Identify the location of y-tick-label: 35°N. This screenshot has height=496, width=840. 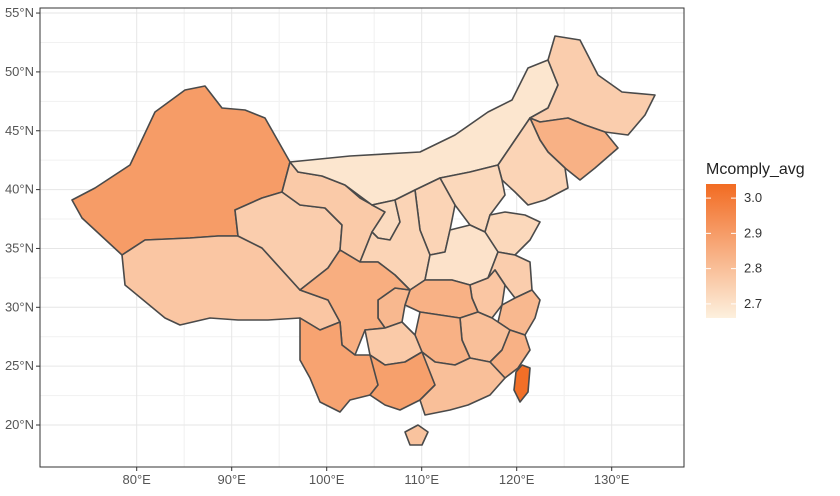
(19, 247).